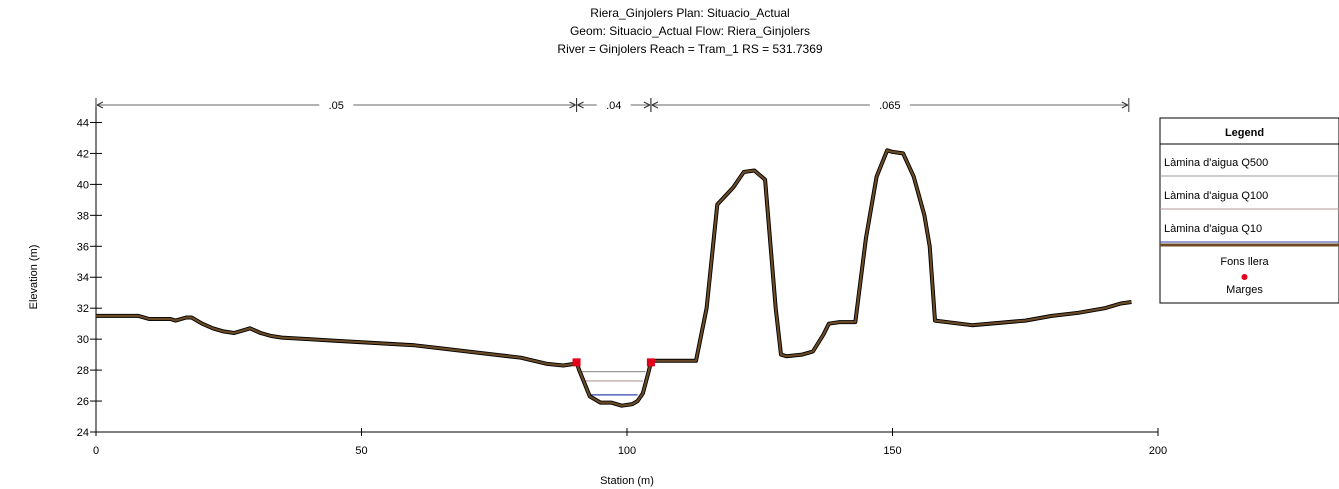 The width and height of the screenshot is (1339, 489). I want to click on y-tick-label: 32, so click(83, 309).